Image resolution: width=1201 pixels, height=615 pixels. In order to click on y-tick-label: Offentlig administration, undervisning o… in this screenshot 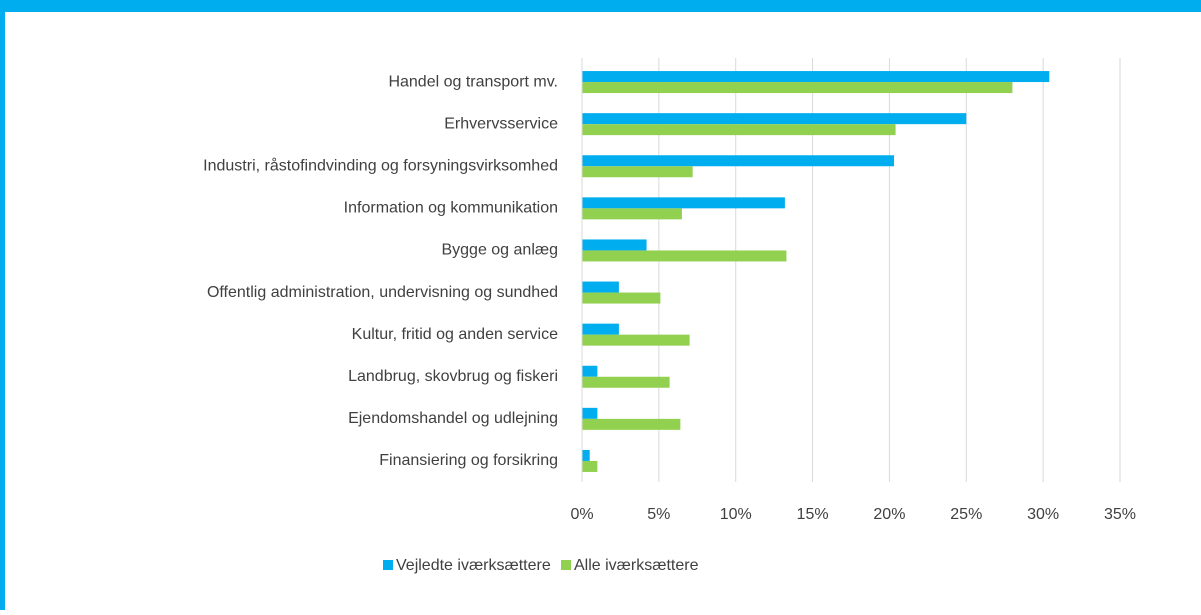, I will do `click(382, 292)`.